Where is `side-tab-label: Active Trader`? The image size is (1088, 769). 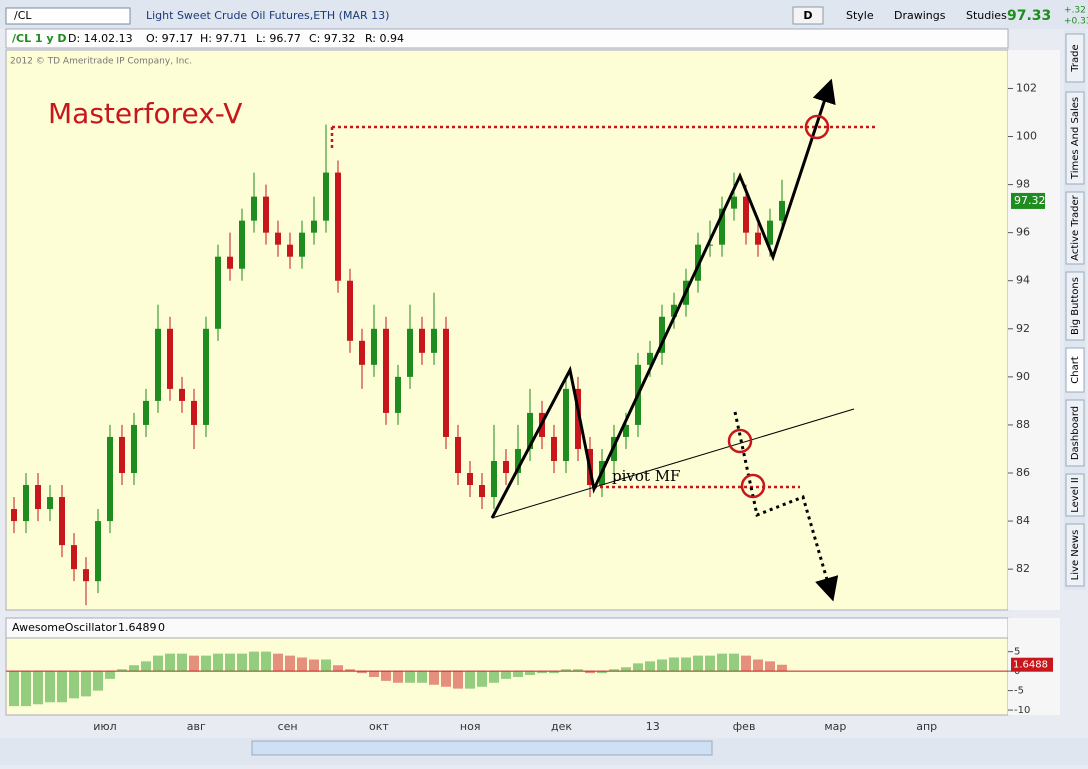
side-tab-label: Active Trader is located at coordinates (1075, 227).